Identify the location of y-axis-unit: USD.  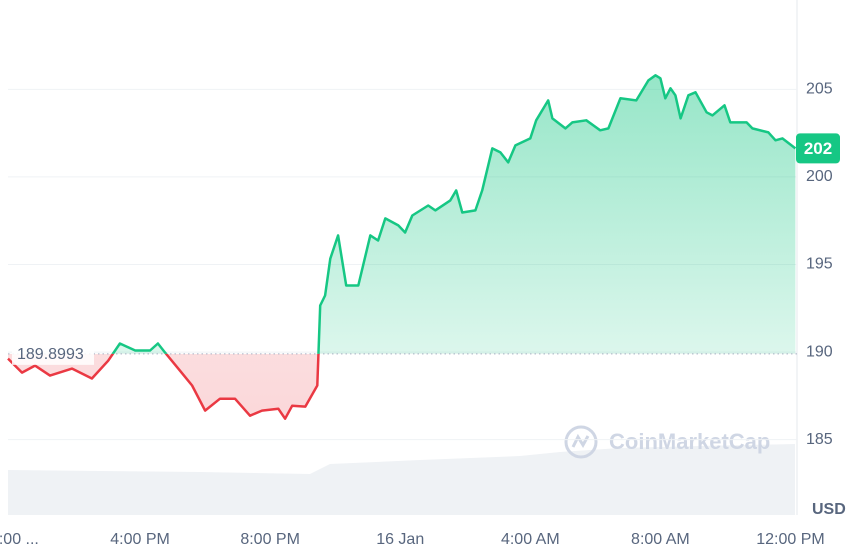
(829, 509).